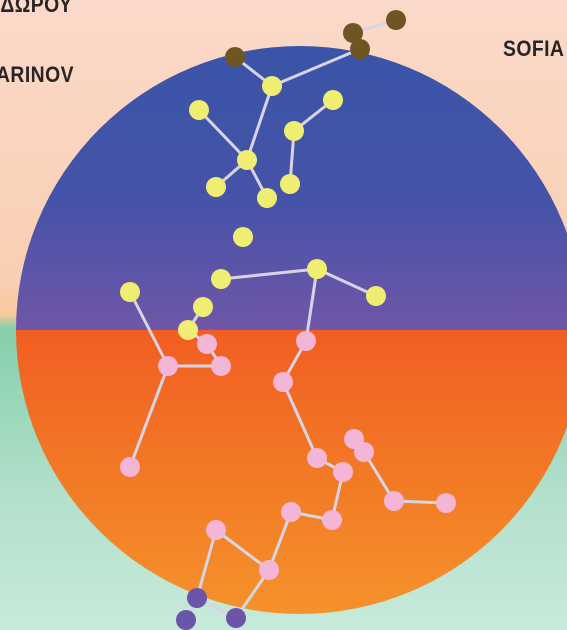  I want to click on poster-text-right: SOFIA, so click(534, 48).